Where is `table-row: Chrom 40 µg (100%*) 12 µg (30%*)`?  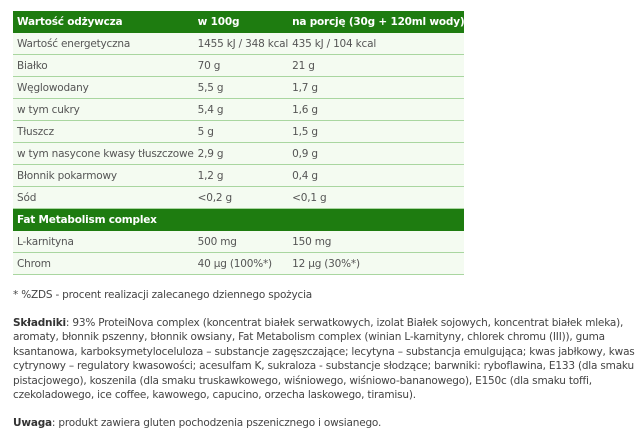
table-row: Chrom 40 µg (100%*) 12 µg (30%*) is located at coordinates (239, 263).